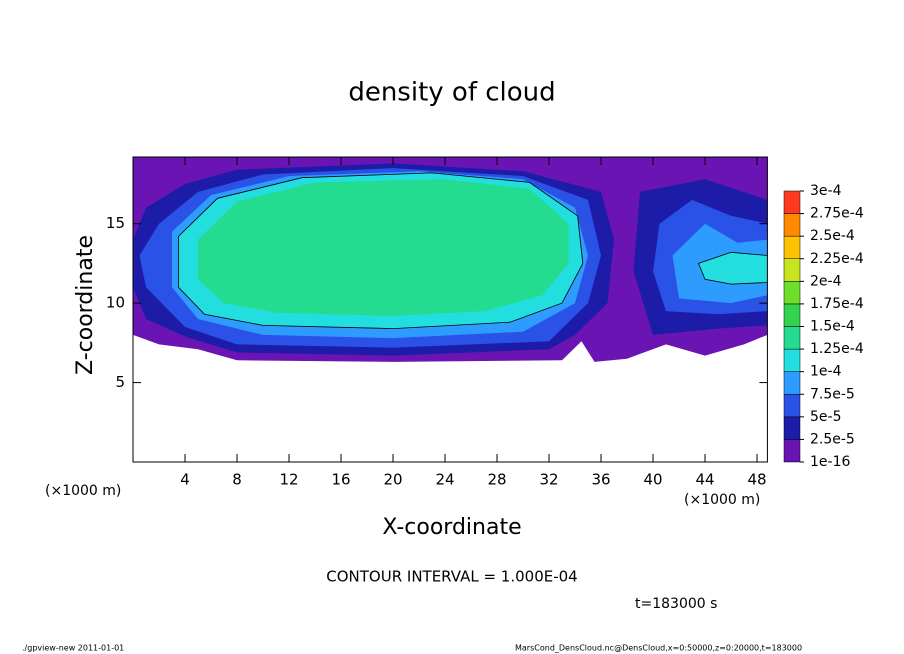 The width and height of the screenshot is (904, 654). What do you see at coordinates (826, 191) in the screenshot?
I see `colorbar-label: 3e-4` at bounding box center [826, 191].